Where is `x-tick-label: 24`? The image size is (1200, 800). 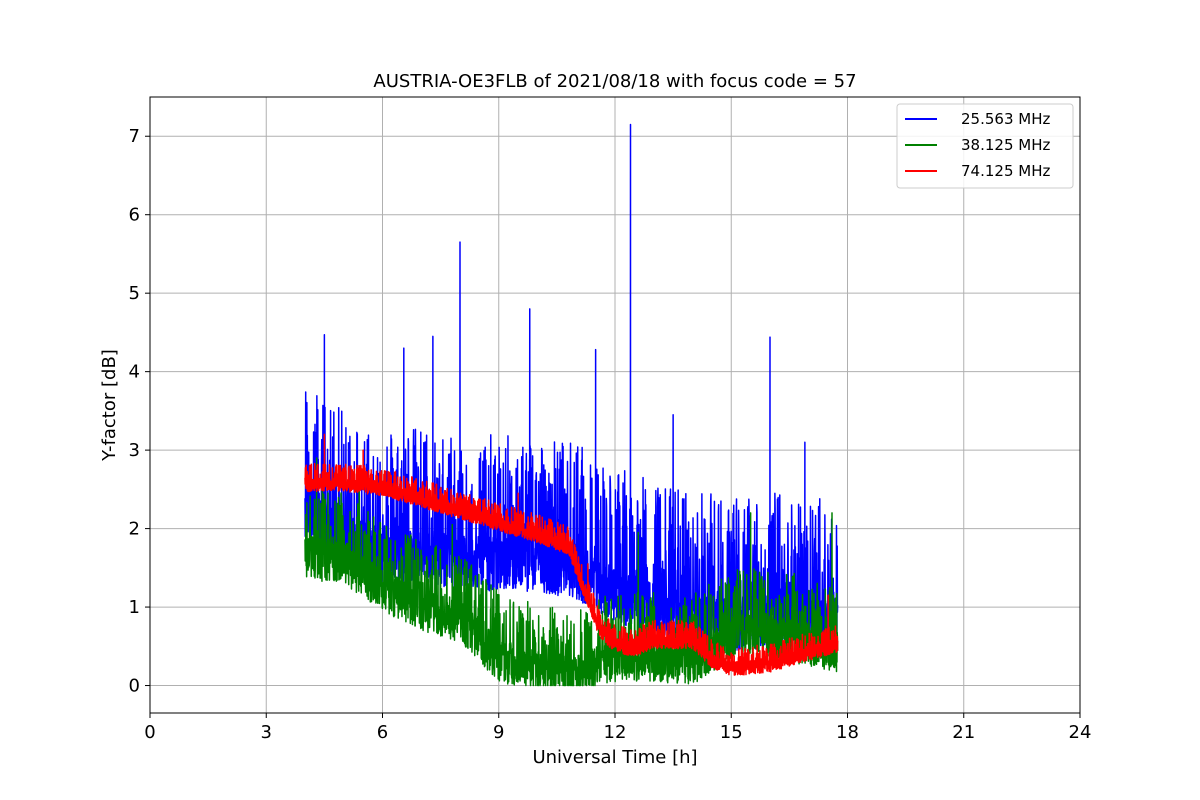
x-tick-label: 24 is located at coordinates (1080, 732).